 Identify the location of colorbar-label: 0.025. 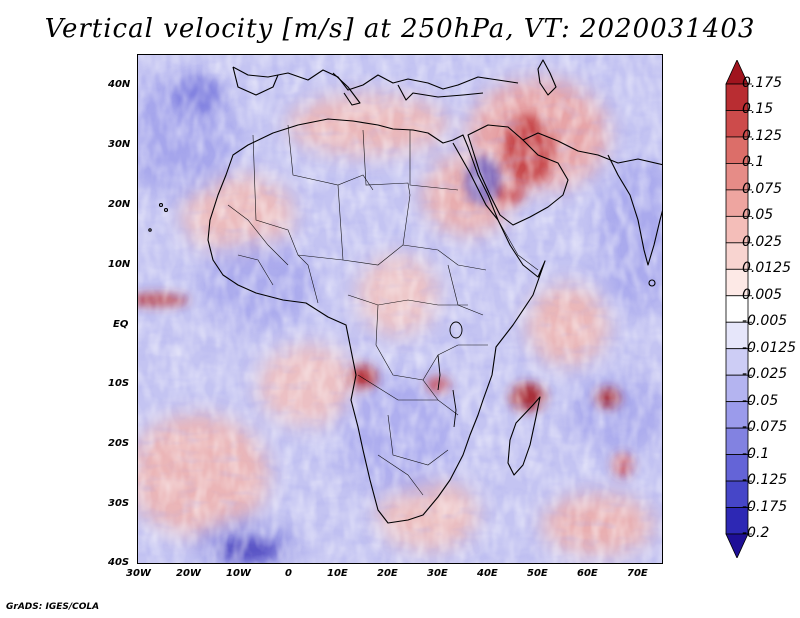
(762, 241).